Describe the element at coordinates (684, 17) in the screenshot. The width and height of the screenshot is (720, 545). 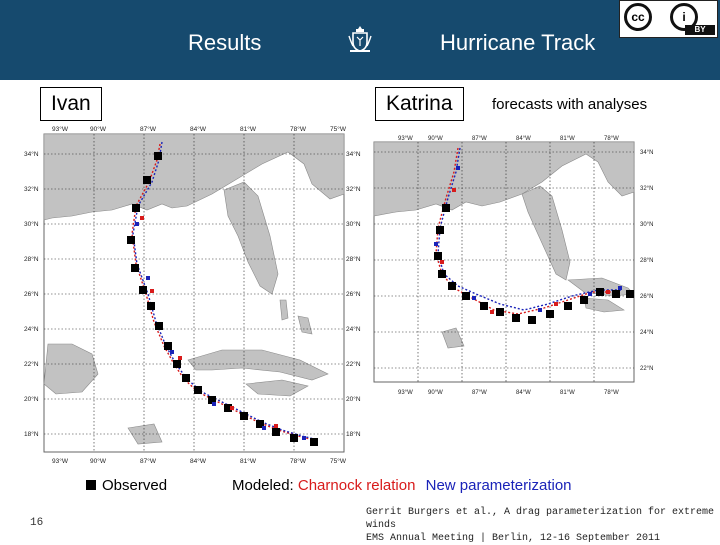
I see `attribution-icon: i` at that location.